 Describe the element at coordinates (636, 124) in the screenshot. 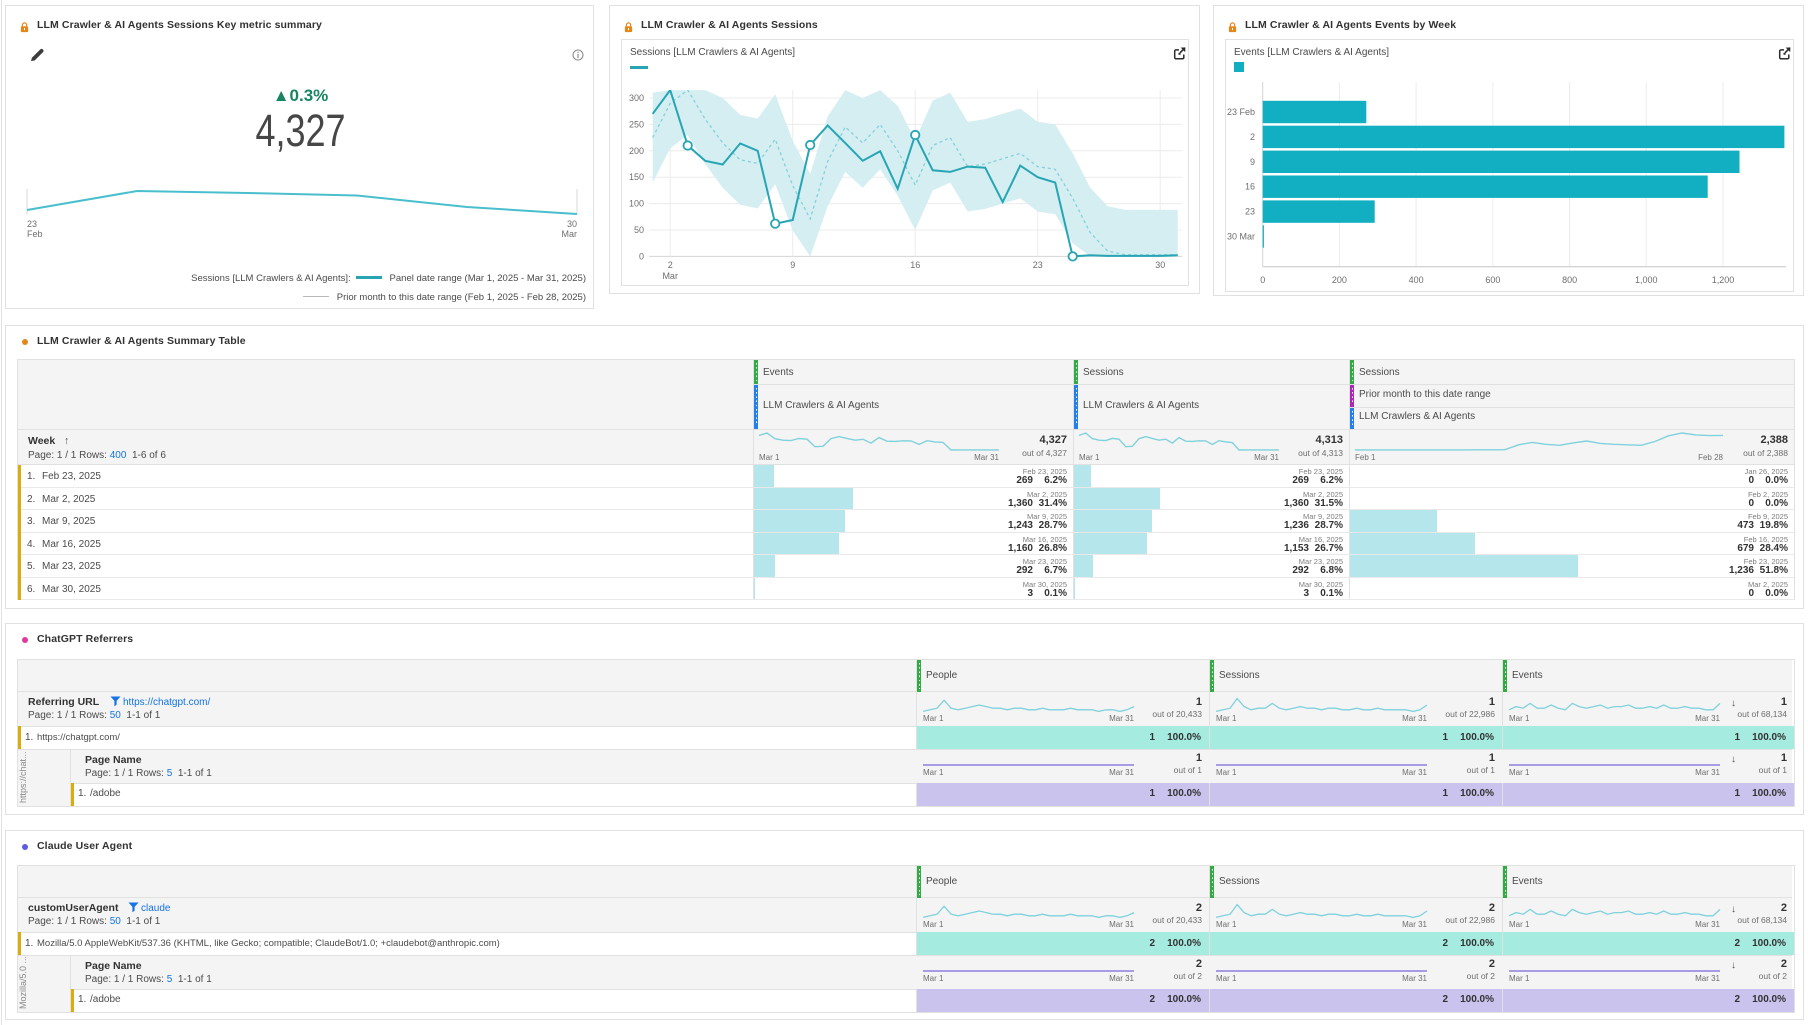

I see `svg-text: 250` at that location.